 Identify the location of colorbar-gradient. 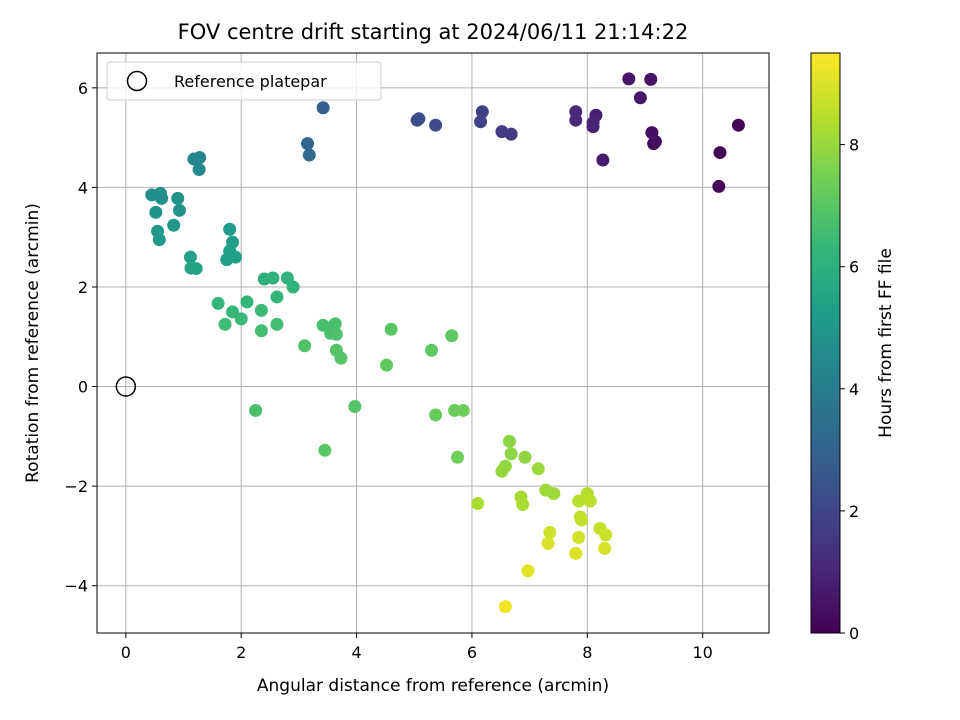
(825, 343).